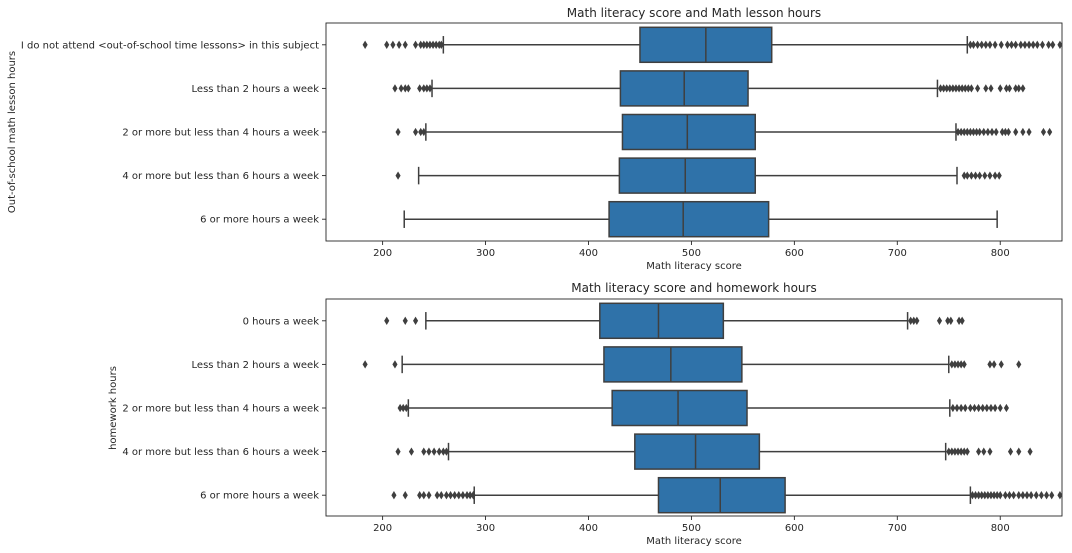  Describe the element at coordinates (794, 253) in the screenshot. I see `x-tick-label: 600` at that location.